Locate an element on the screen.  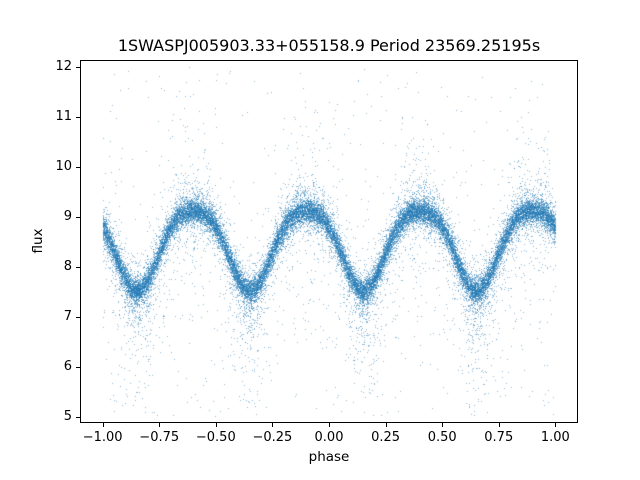
x-tick-label: 1.00 is located at coordinates (555, 437).